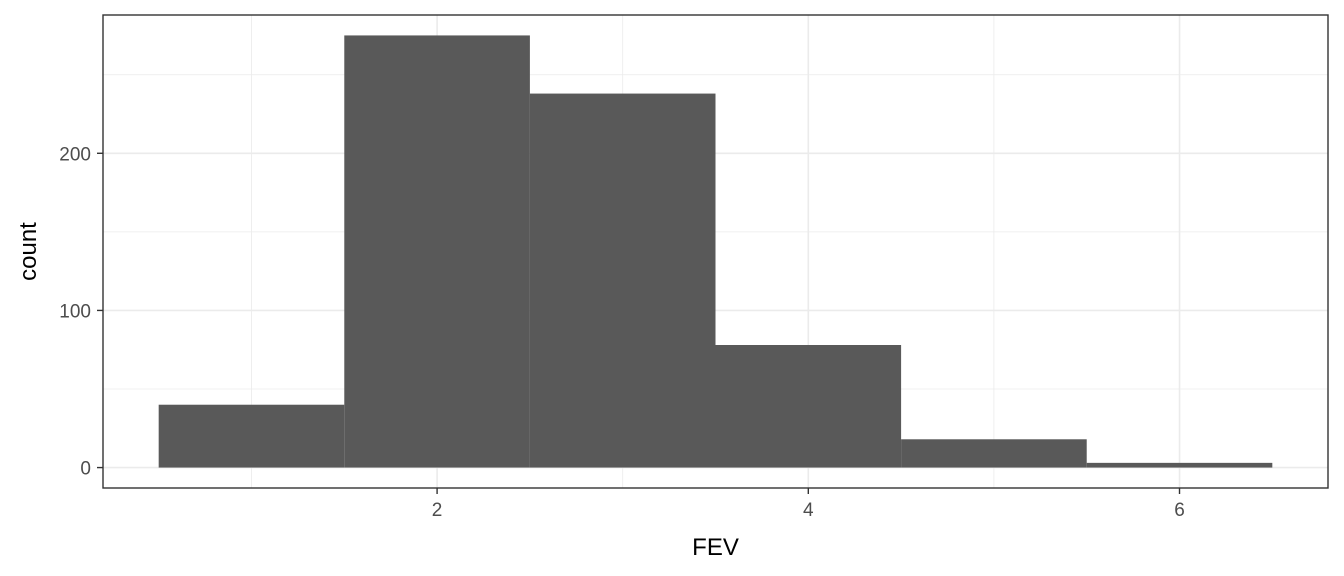 The height and width of the screenshot is (576, 1344). I want to click on y-tick-label: 0, so click(85, 469).